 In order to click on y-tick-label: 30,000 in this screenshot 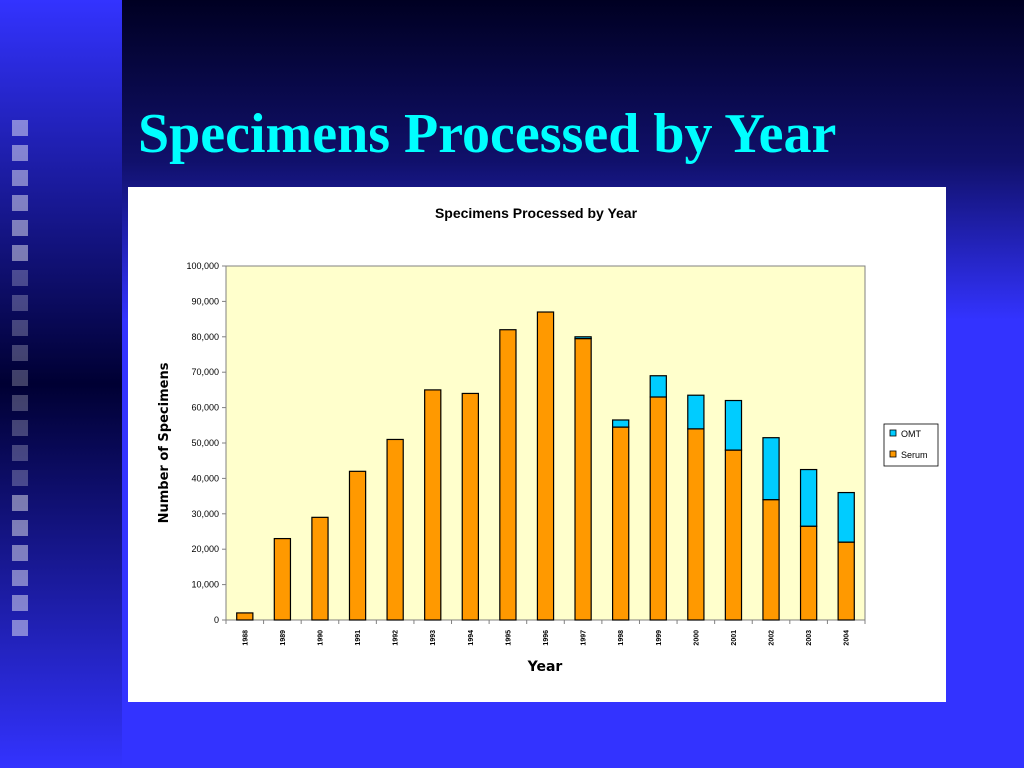, I will do `click(205, 514)`.